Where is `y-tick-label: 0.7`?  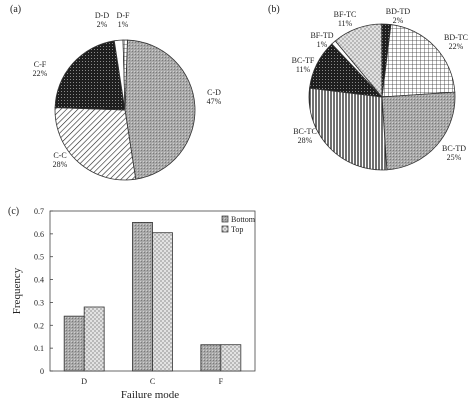
y-tick-label: 0.7 is located at coordinates (39, 211).